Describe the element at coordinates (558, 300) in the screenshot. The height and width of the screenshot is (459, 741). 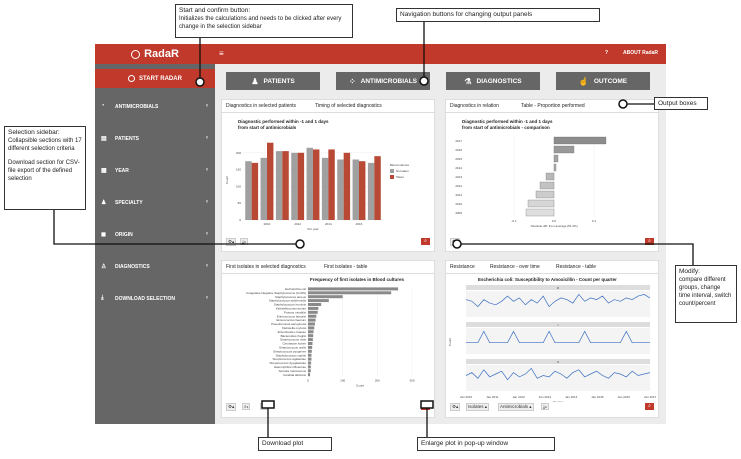
I see `series-line-R` at that location.